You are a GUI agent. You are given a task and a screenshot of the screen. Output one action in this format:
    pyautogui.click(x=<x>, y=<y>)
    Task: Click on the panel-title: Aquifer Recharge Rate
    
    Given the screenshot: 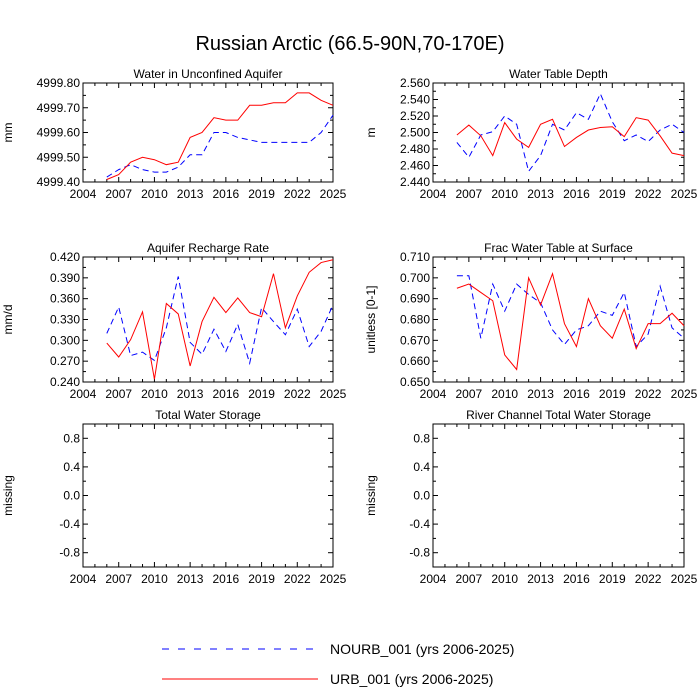 What is the action you would take?
    pyautogui.click(x=208, y=248)
    